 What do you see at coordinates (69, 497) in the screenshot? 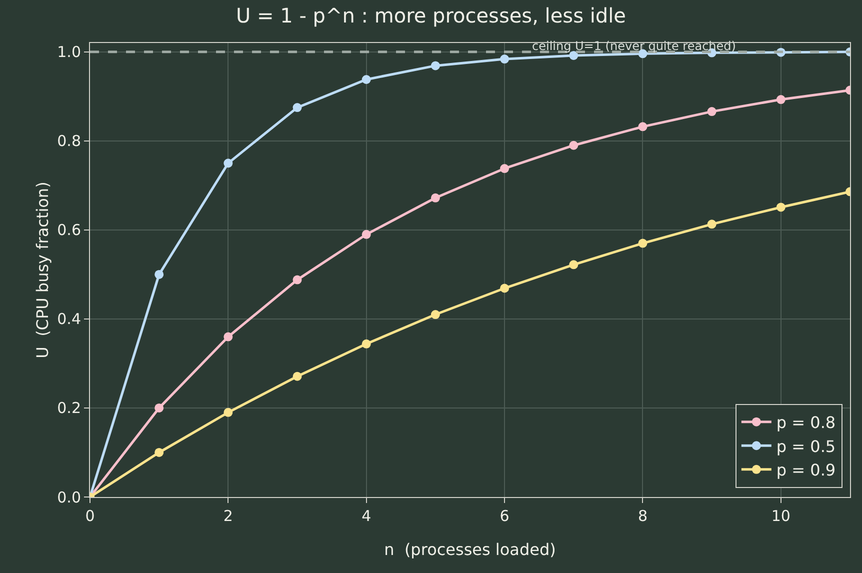
I see `y-tick-label: 0.0` at bounding box center [69, 497].